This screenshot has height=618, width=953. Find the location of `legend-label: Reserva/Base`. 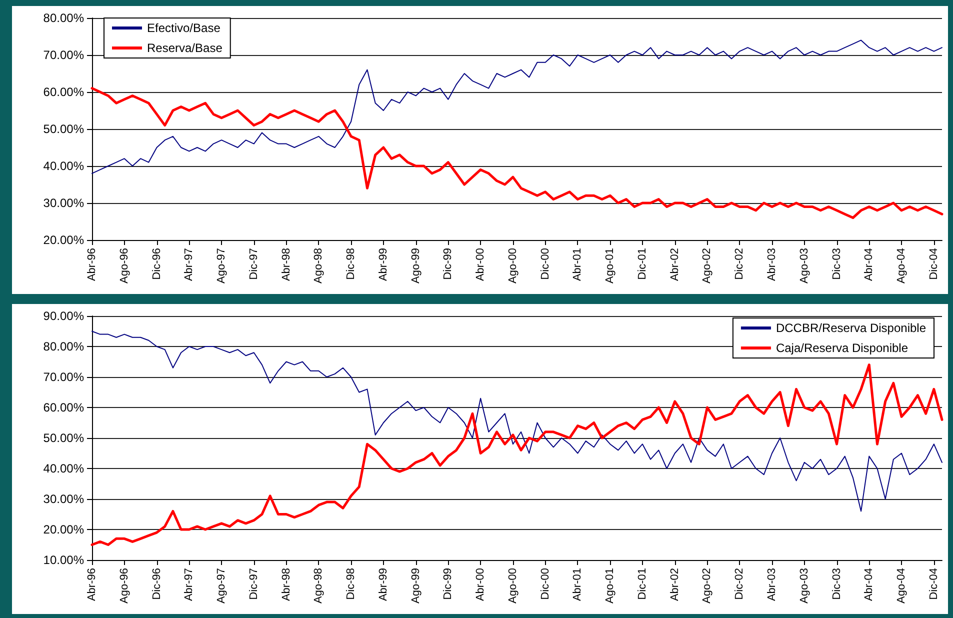

legend-label: Reserva/Base is located at coordinates (185, 48).